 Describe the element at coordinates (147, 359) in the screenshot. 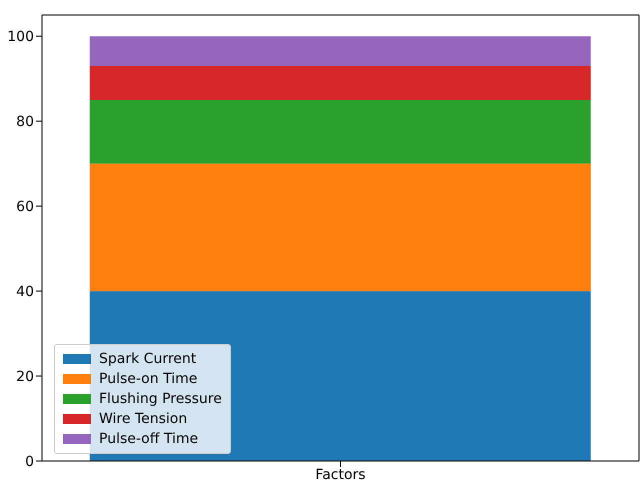

I see `legend-label: Spark Current` at that location.